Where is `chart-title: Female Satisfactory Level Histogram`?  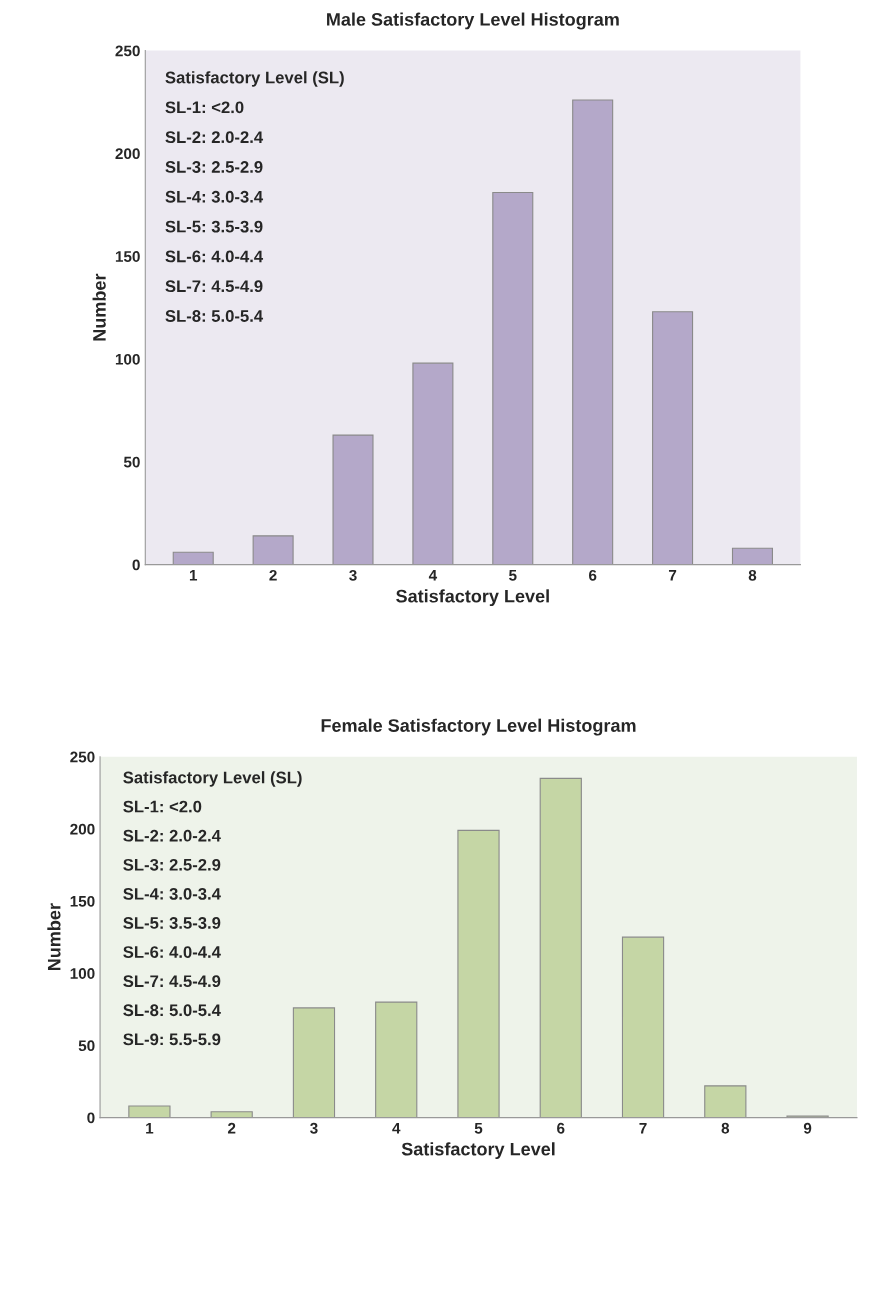 chart-title: Female Satisfactory Level Histogram is located at coordinates (478, 727).